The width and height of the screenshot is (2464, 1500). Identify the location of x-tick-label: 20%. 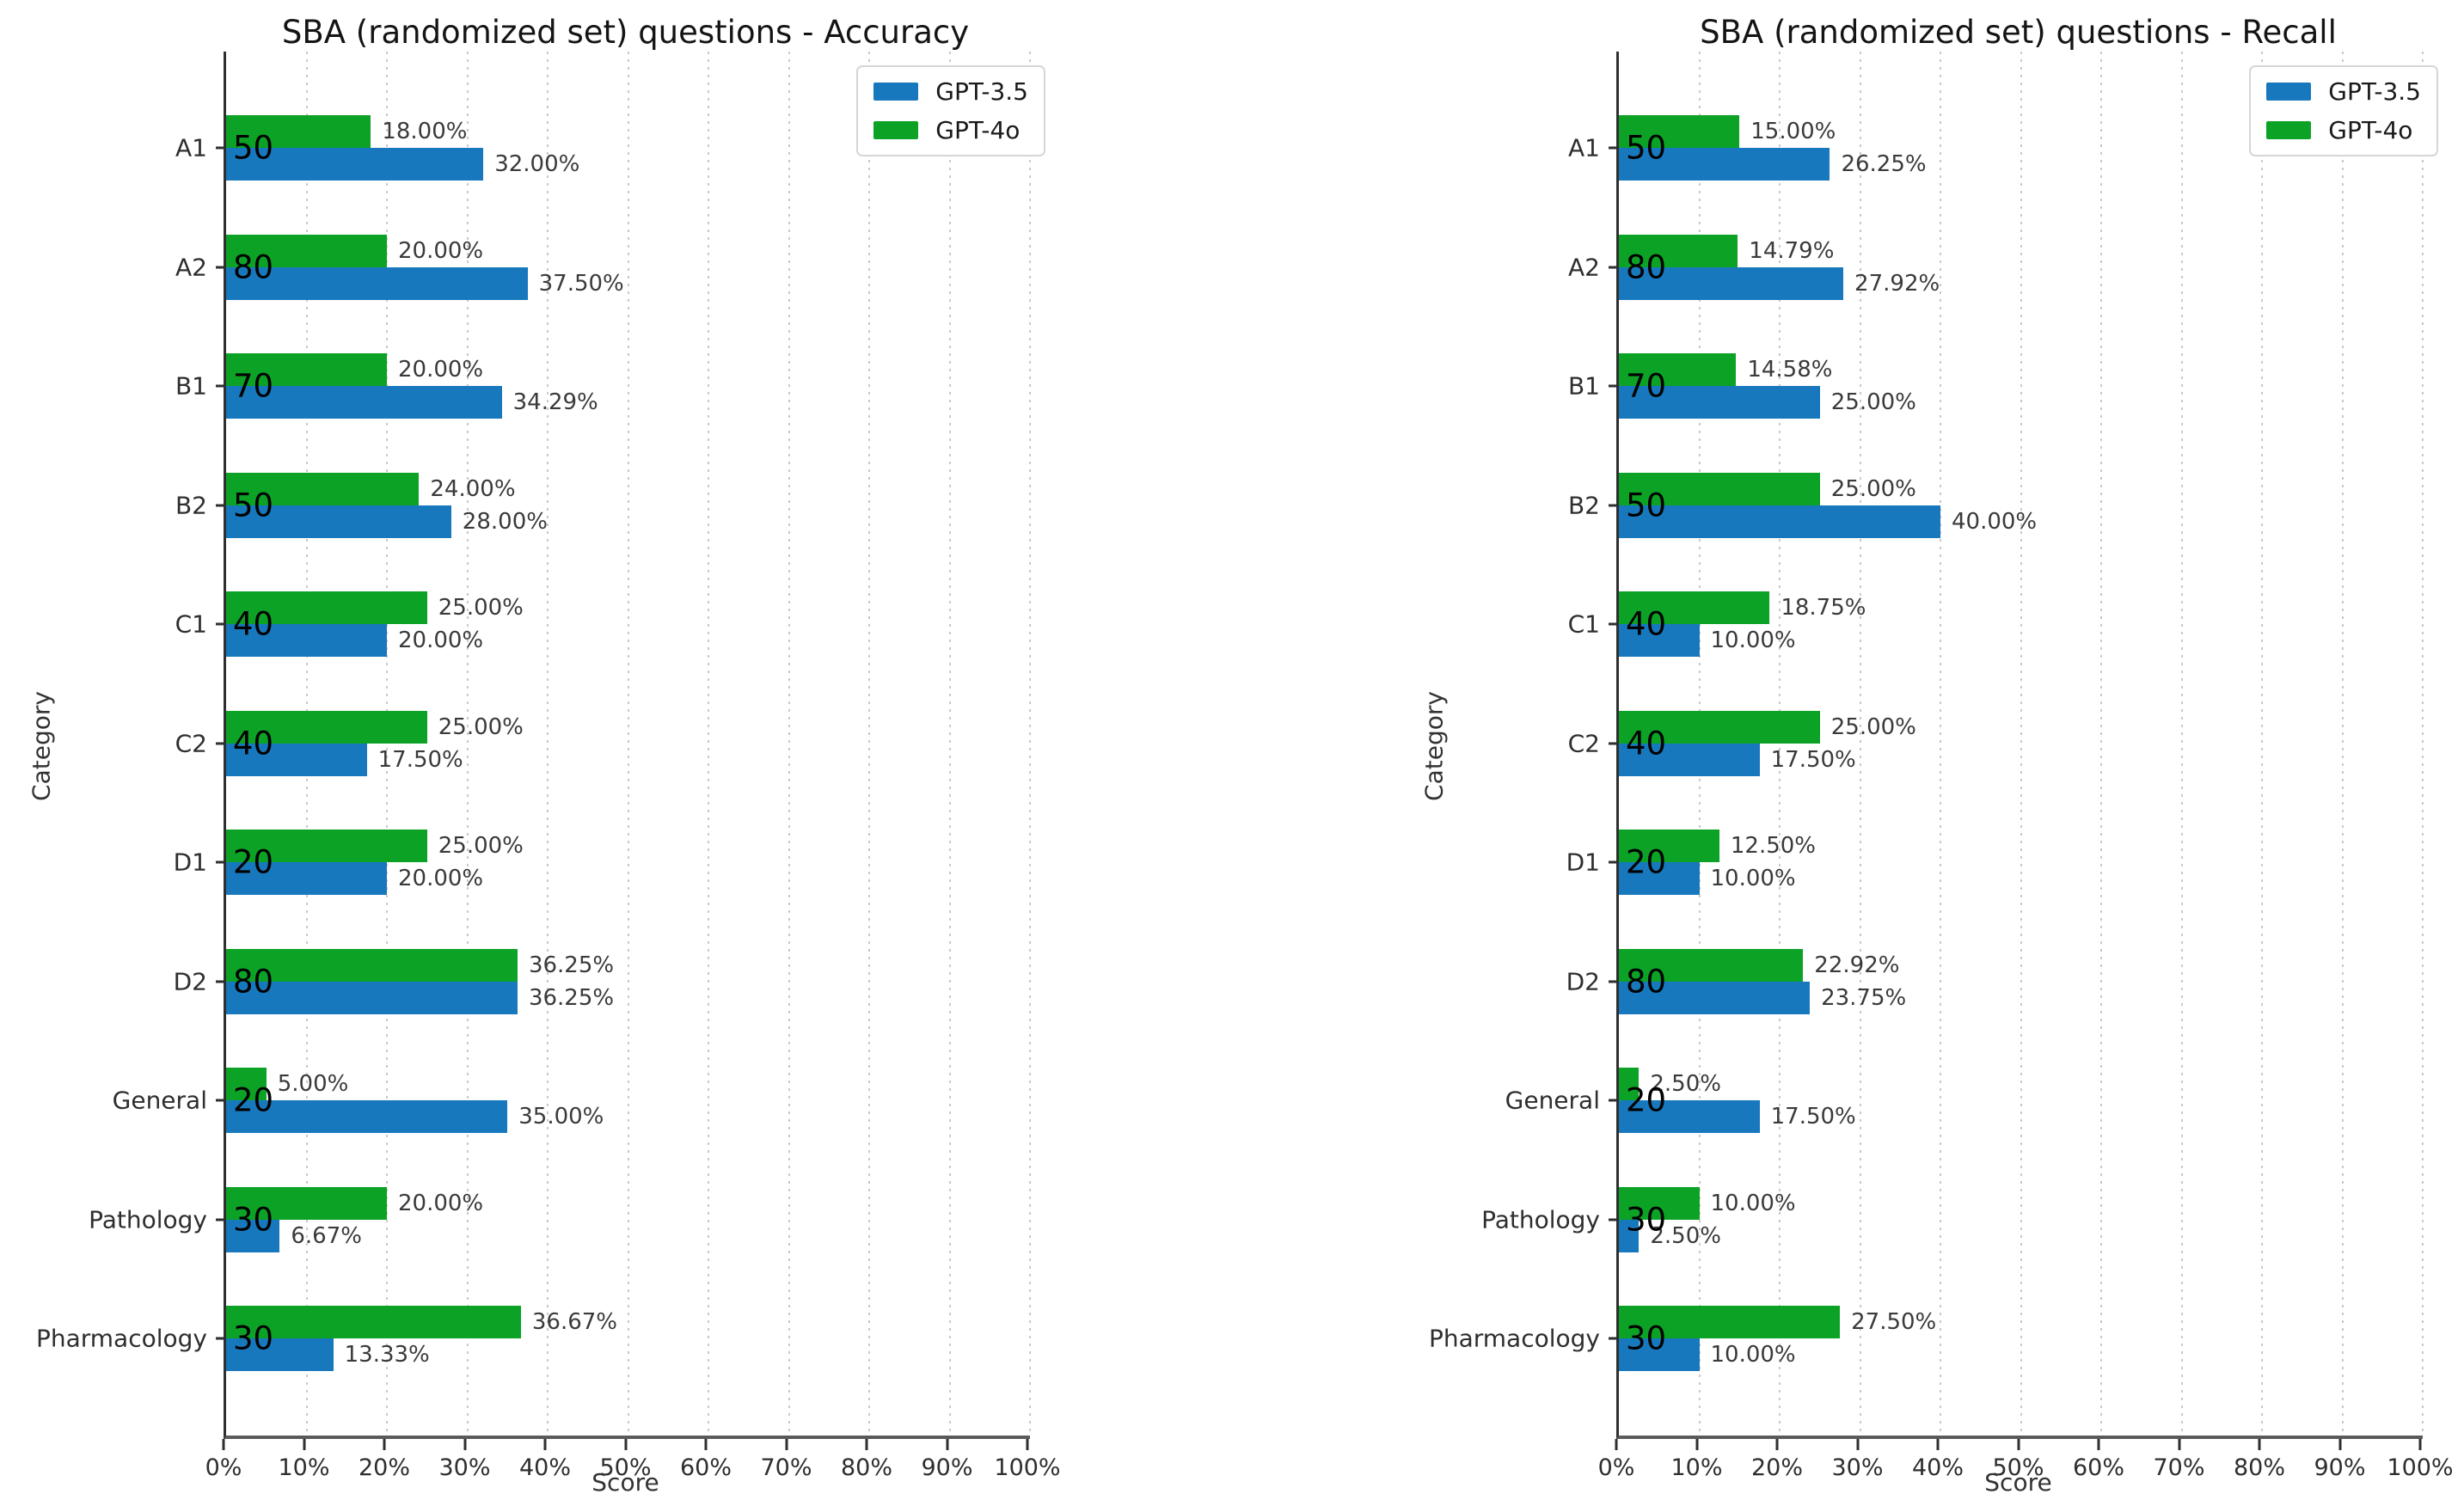
(1777, 1467).